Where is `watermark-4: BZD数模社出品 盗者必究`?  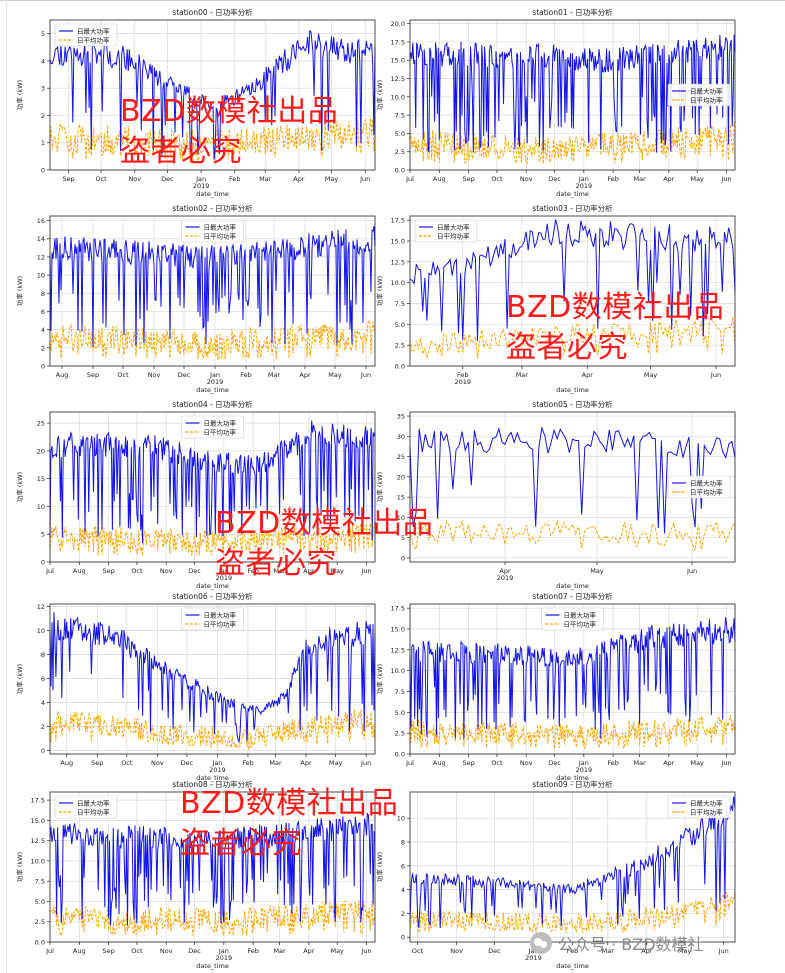 watermark-4: BZD数模社出品 盗者必究 is located at coordinates (289, 824).